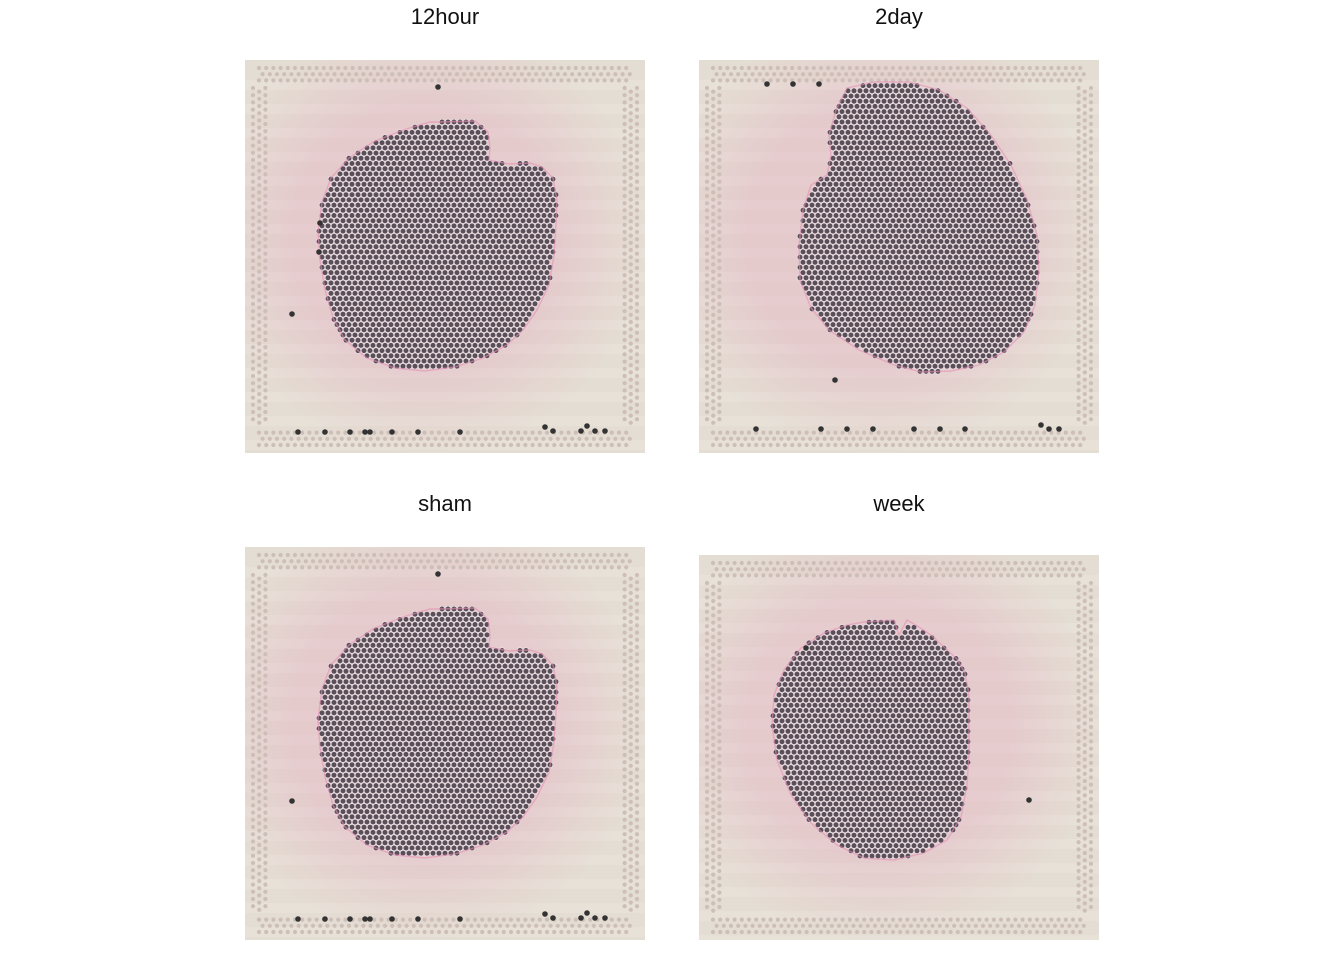 Image resolution: width=1344 pixels, height=960 pixels. I want to click on panel-title-week: week, so click(899, 503).